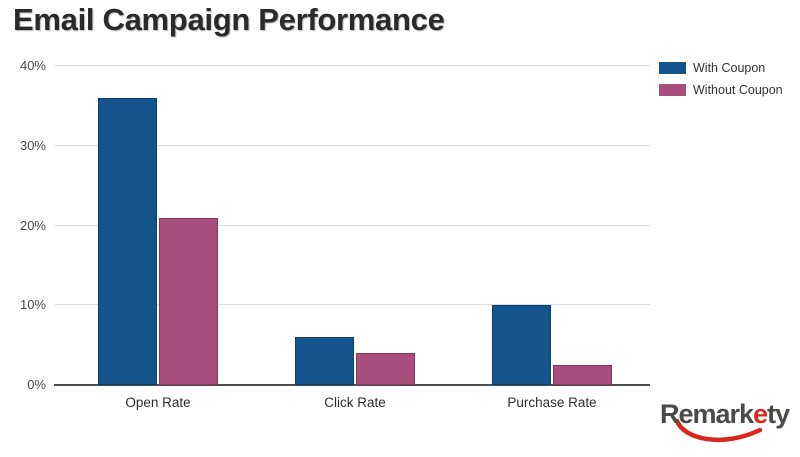  I want to click on bar-with-coupon-click-rate, so click(324, 361).